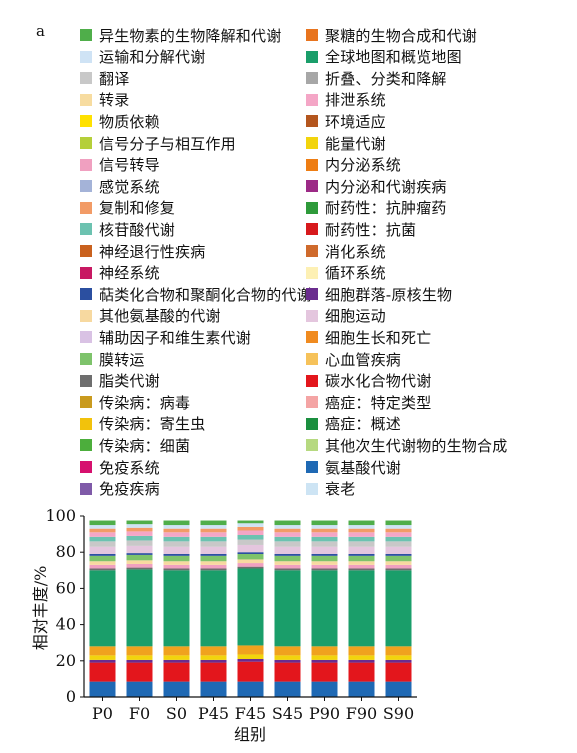  Describe the element at coordinates (250, 608) in the screenshot. I see `bars-layer` at that location.